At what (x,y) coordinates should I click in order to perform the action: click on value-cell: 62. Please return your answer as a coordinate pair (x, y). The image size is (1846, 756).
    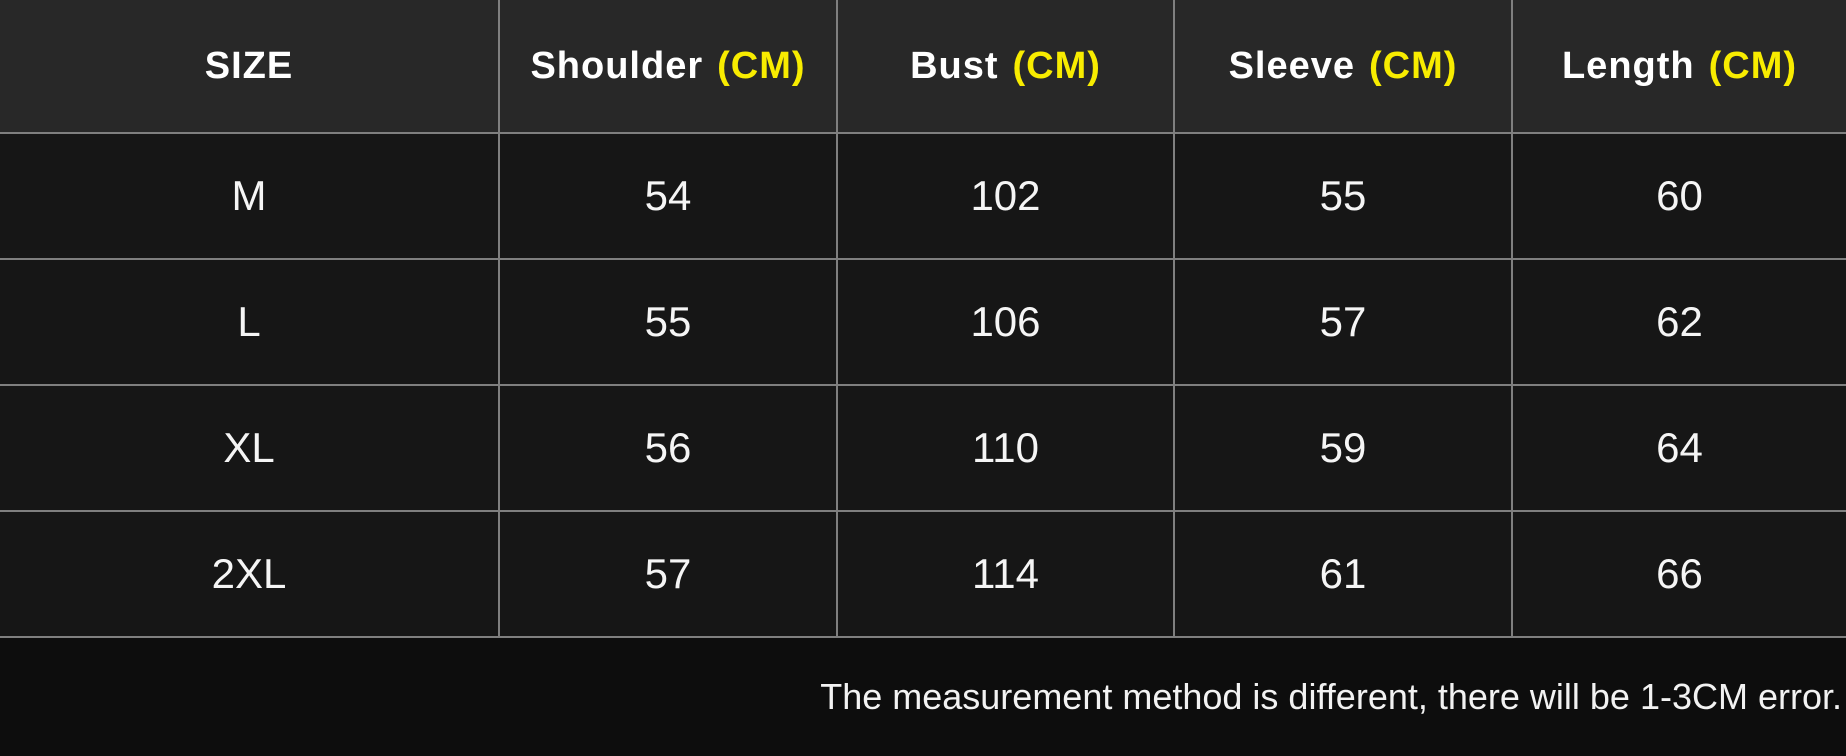
    Looking at the image, I should click on (1679, 323).